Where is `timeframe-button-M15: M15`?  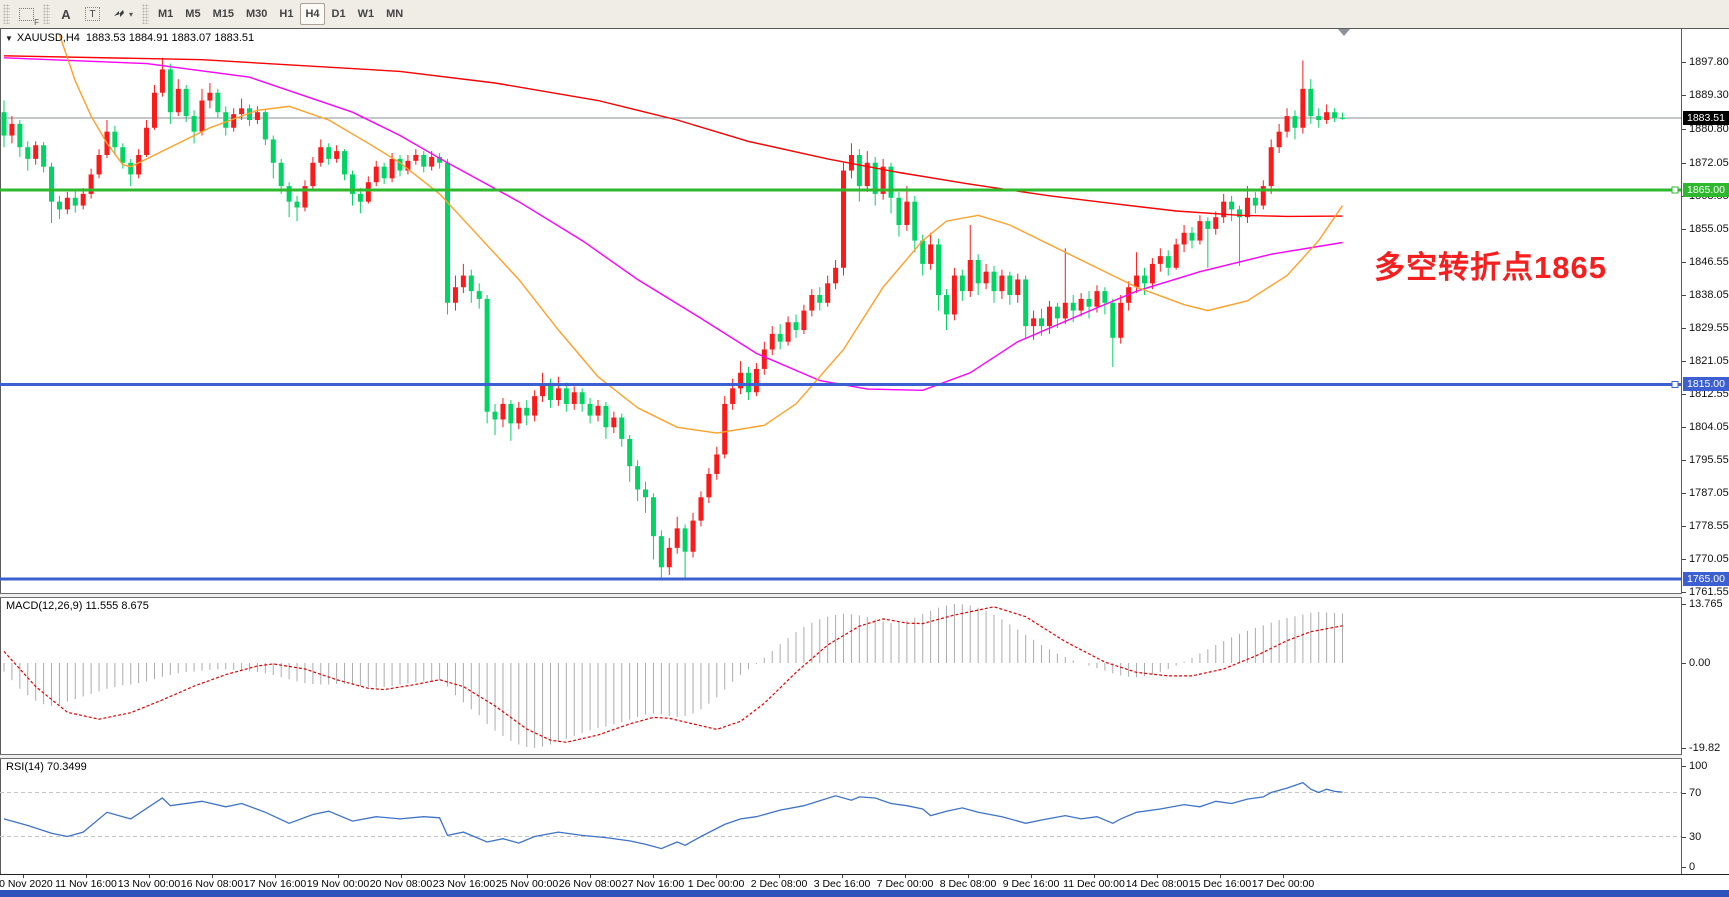
timeframe-button-M15: M15 is located at coordinates (223, 14).